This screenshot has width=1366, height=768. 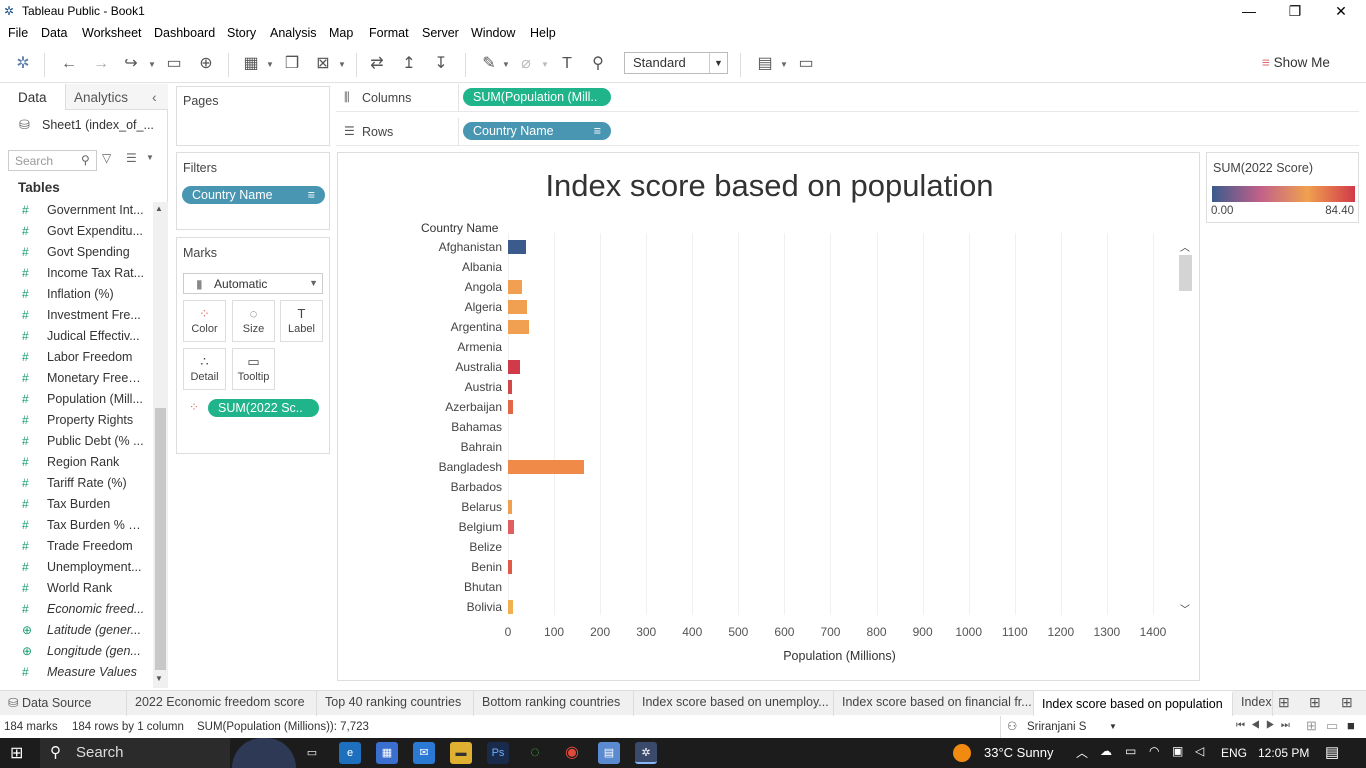 What do you see at coordinates (18, 33) in the screenshot?
I see `menu-file: File` at bounding box center [18, 33].